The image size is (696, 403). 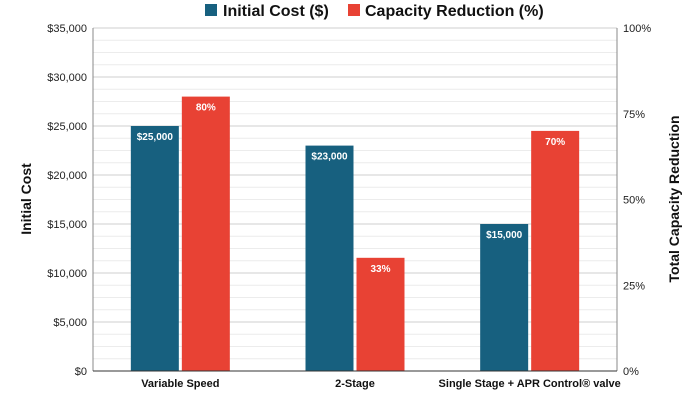 What do you see at coordinates (380, 314) in the screenshot?
I see `bar-capacity-reduction-2-stage` at bounding box center [380, 314].